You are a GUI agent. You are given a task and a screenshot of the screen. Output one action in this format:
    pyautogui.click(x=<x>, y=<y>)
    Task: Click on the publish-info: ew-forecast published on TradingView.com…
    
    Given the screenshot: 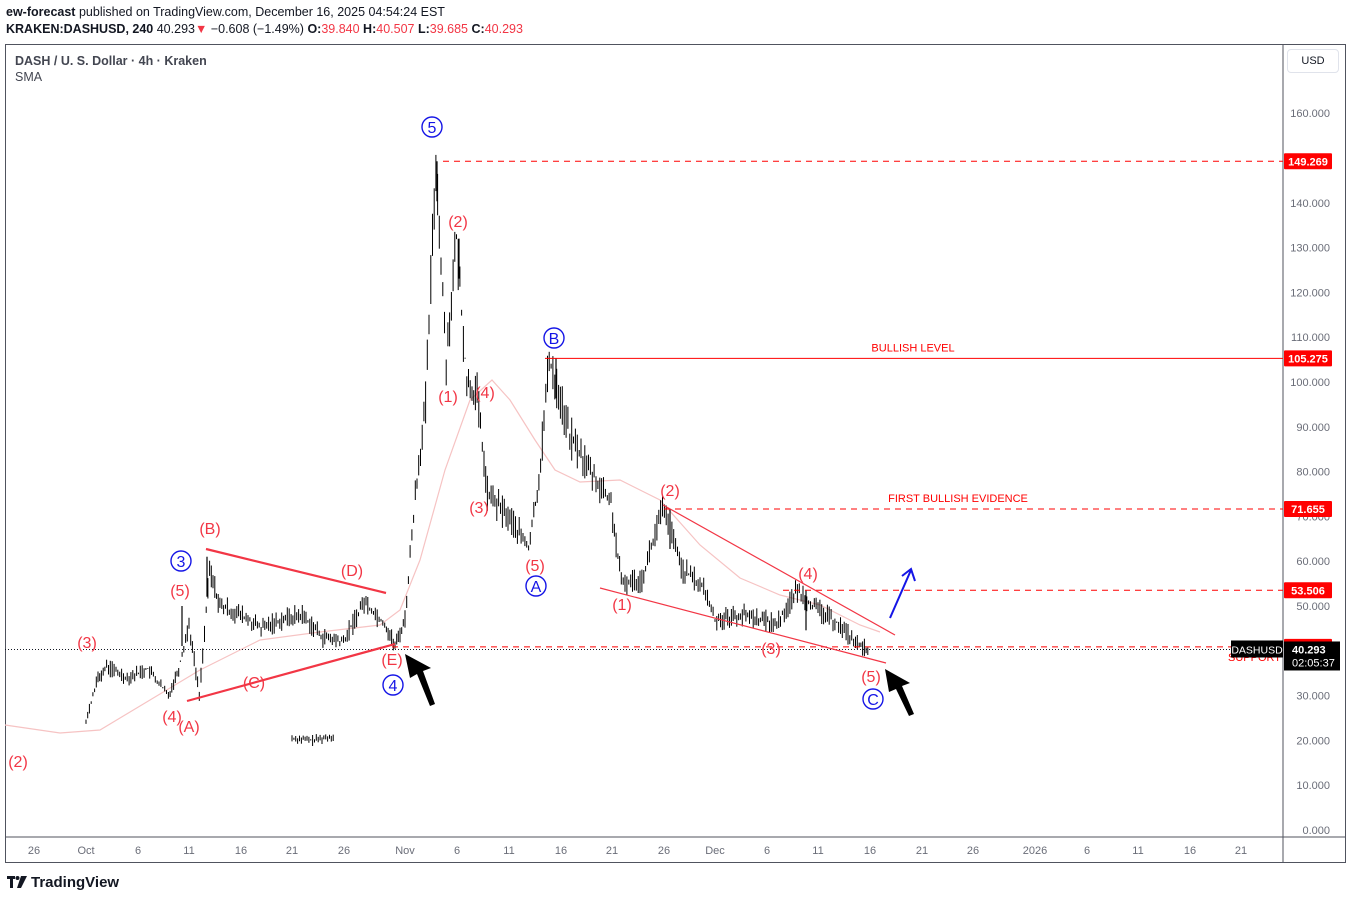 What is the action you would take?
    pyautogui.click(x=225, y=12)
    